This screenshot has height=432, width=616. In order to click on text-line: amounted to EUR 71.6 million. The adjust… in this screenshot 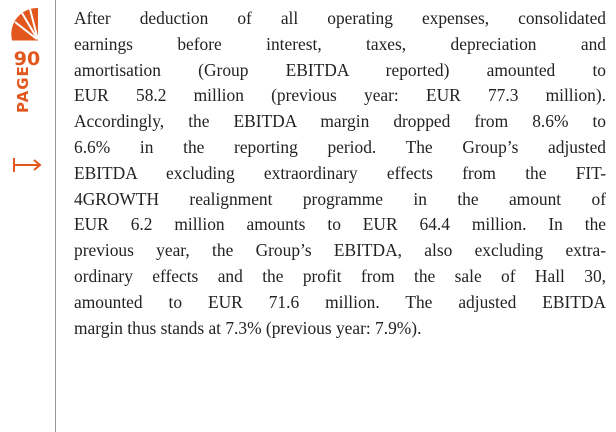, I will do `click(340, 301)`.